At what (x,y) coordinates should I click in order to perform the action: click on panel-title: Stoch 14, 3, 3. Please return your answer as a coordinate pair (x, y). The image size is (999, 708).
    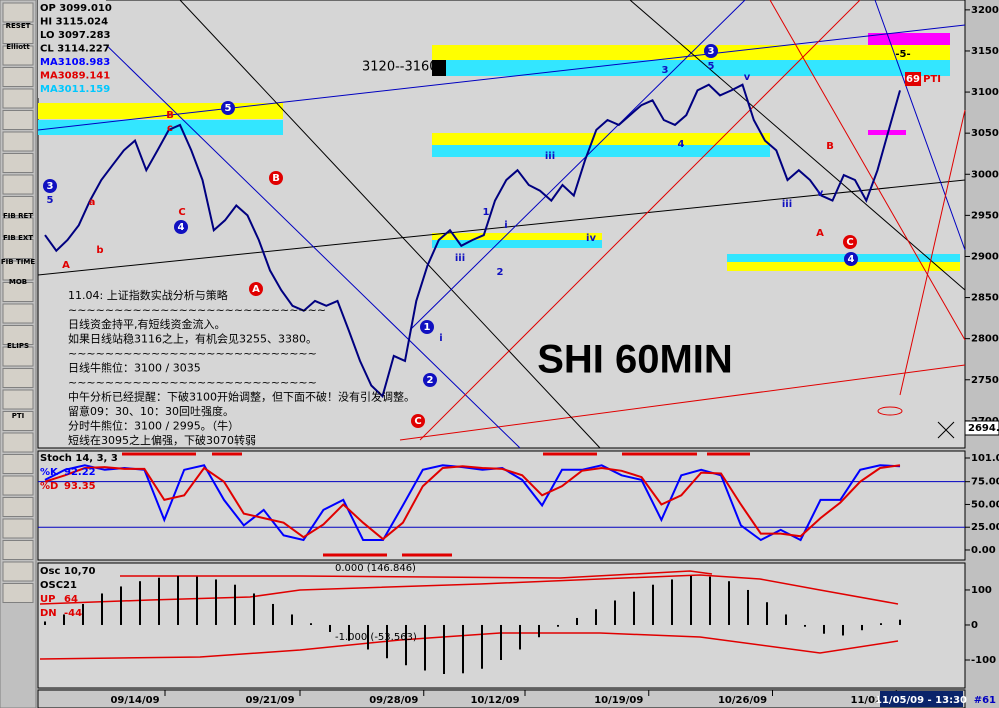
    Looking at the image, I should click on (79, 458).